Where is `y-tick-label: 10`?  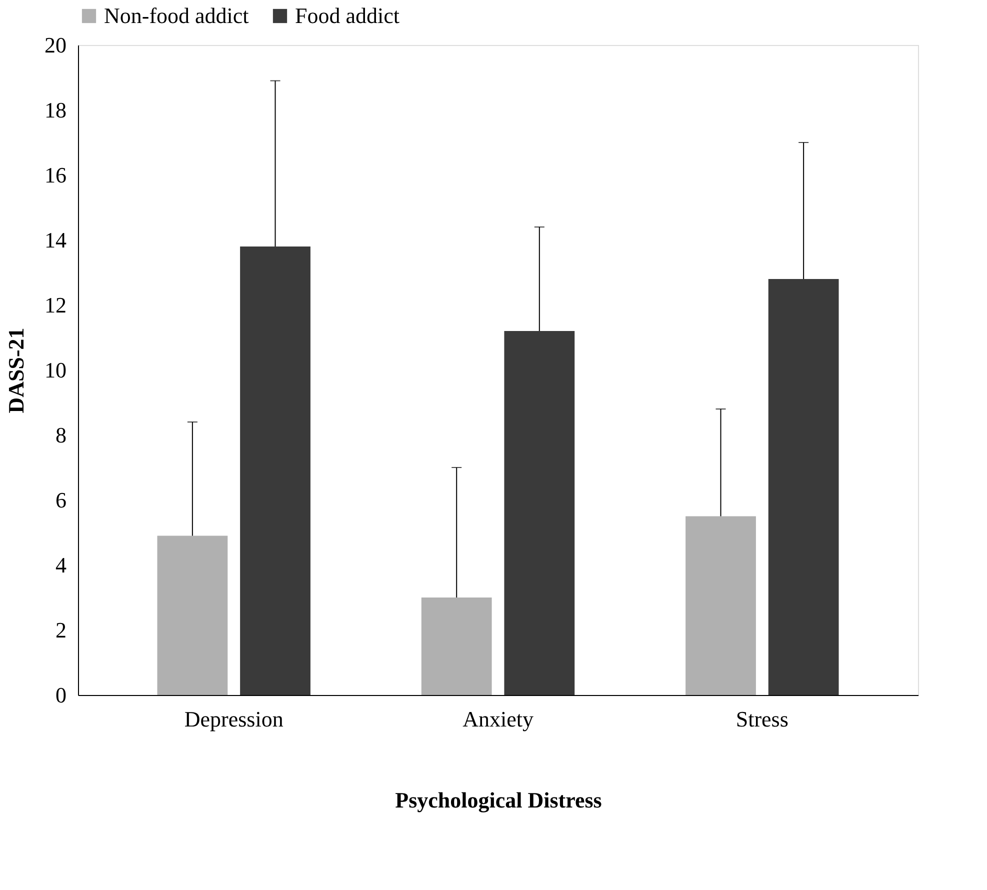
y-tick-label: 10 is located at coordinates (55, 370).